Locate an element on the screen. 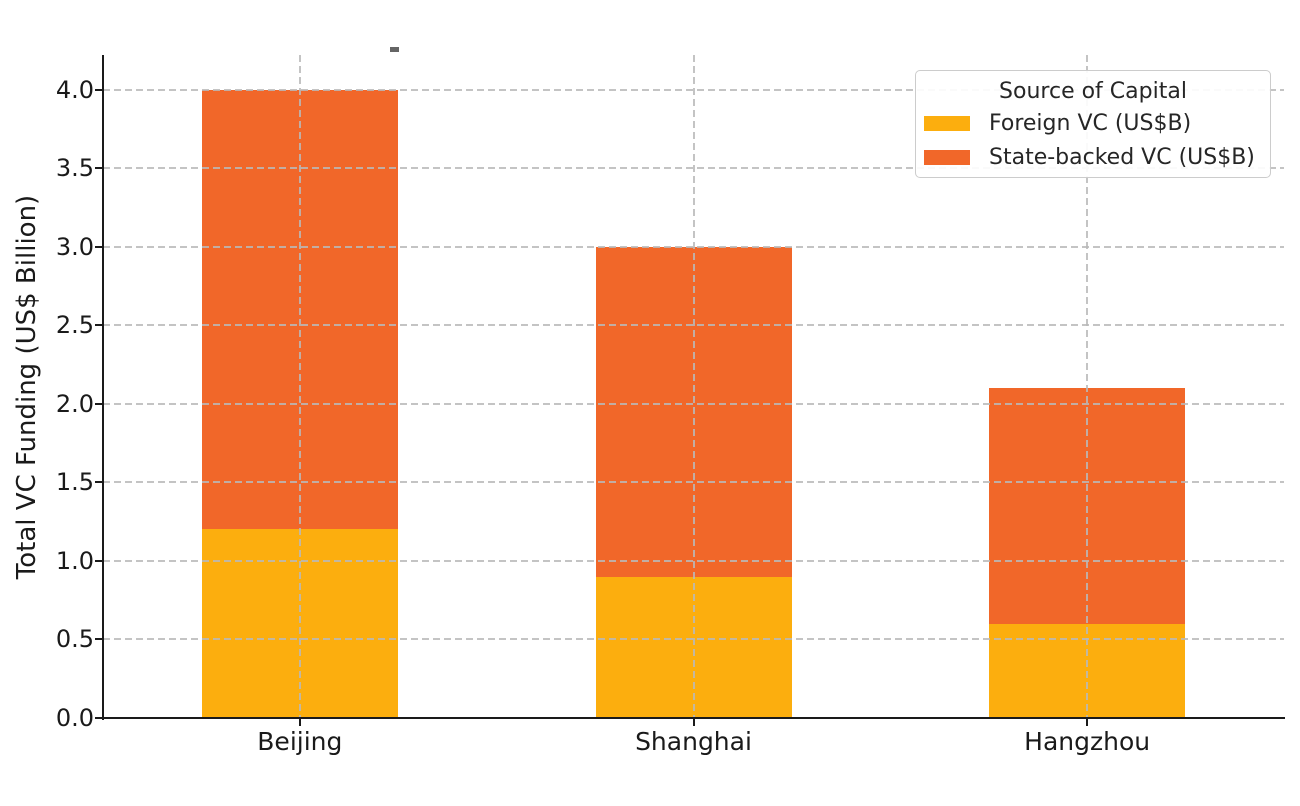 This screenshot has height=806, width=1300. y-tick-label: 3.5 is located at coordinates (74, 168).